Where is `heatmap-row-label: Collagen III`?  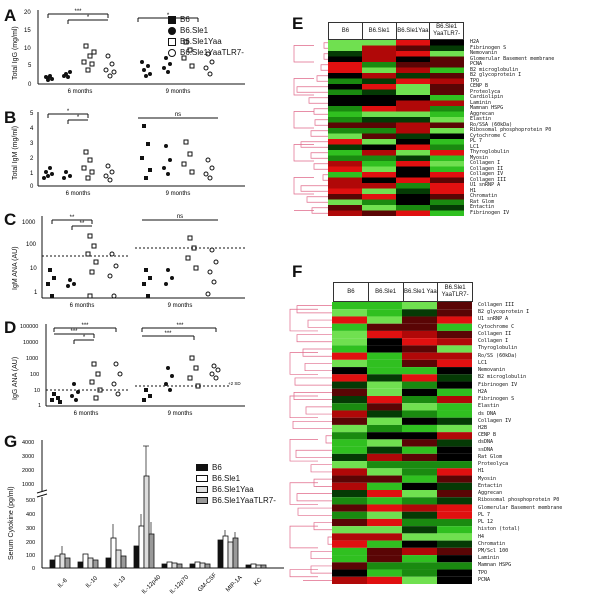 heatmap-row-label: Collagen III is located at coordinates (496, 305).